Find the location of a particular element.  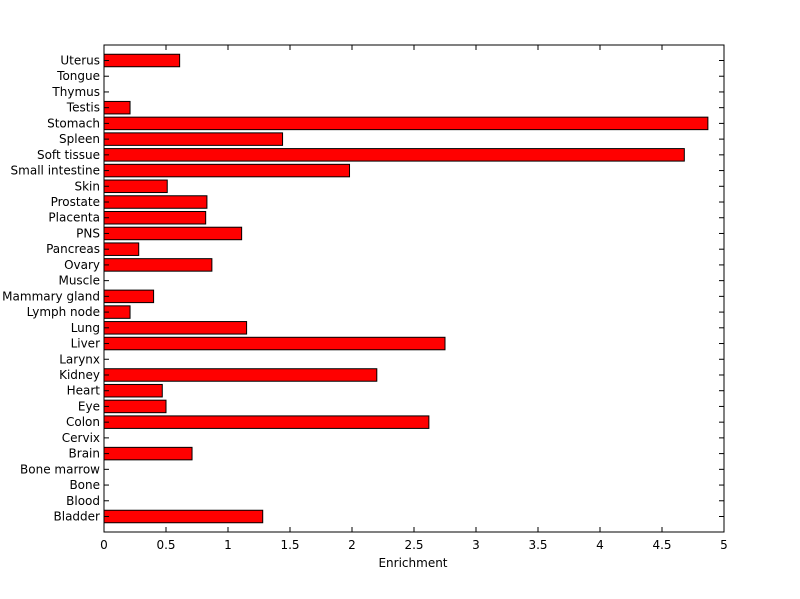

bar-lung is located at coordinates (175, 328).